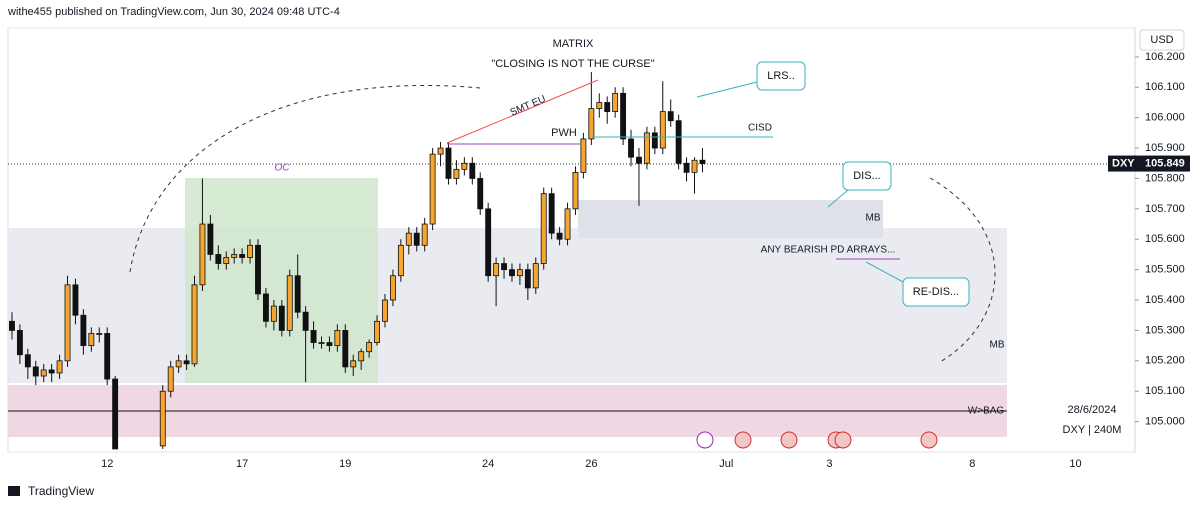  What do you see at coordinates (1092, 410) in the screenshot?
I see `footer-date: 28/6/2024` at bounding box center [1092, 410].